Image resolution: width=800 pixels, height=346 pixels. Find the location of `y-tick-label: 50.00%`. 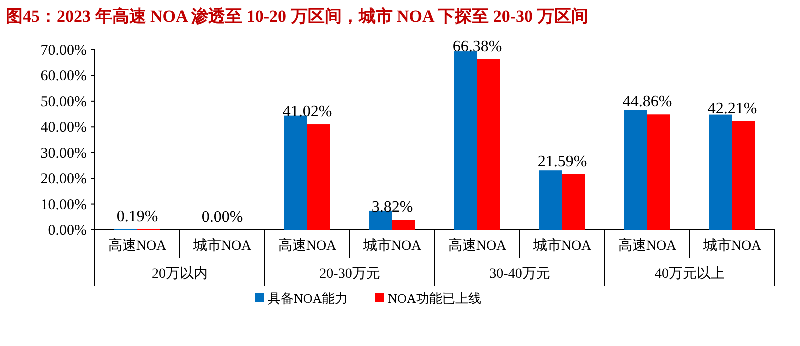

y-tick-label: 50.00% is located at coordinates (63, 102).